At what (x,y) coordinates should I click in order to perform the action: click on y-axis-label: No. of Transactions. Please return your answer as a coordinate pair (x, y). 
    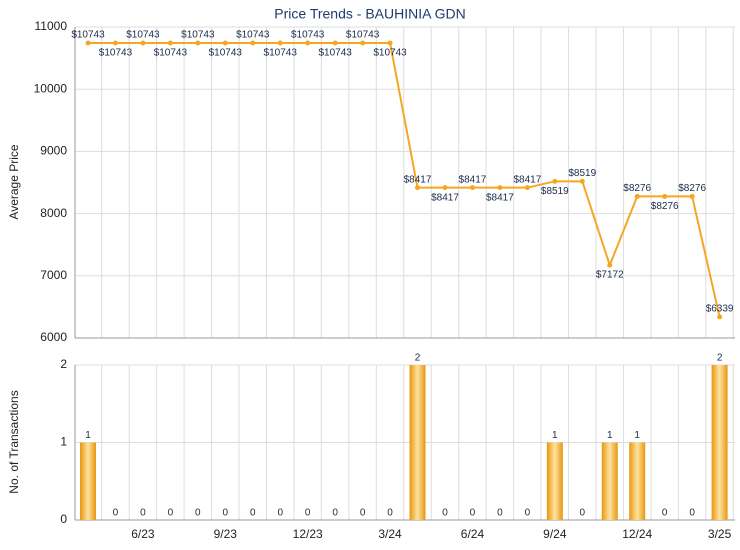
    Looking at the image, I should click on (14, 441).